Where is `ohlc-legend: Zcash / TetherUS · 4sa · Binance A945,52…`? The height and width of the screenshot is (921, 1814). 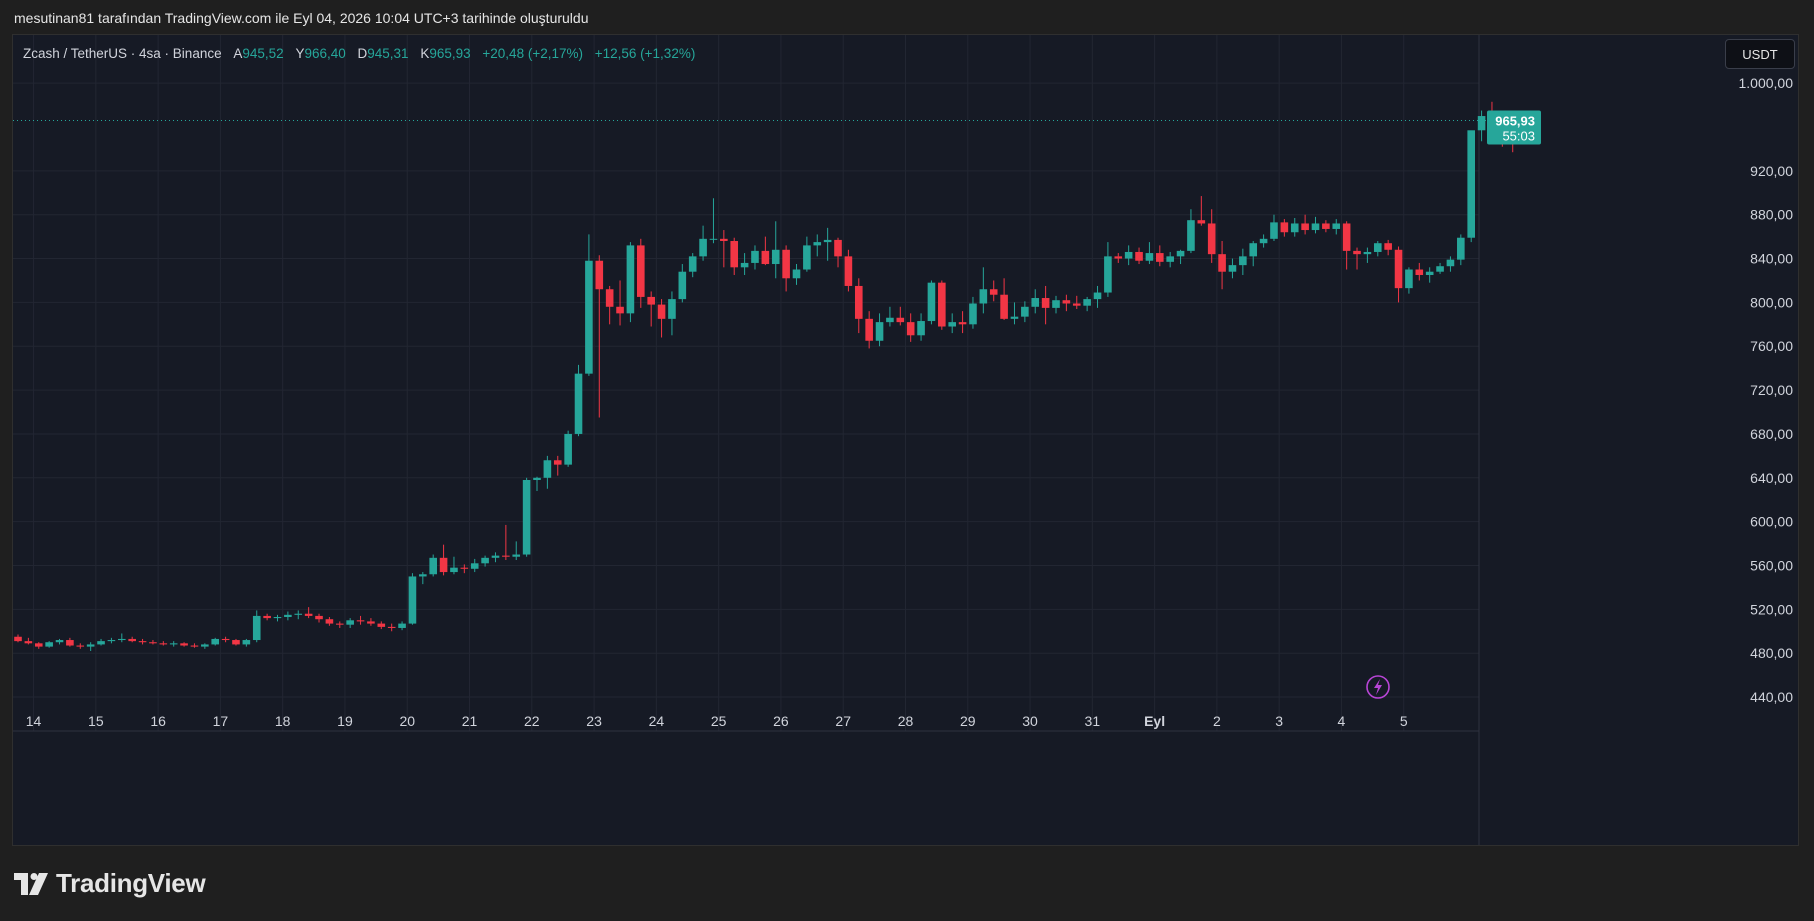 ohlc-legend: Zcash / TetherUS · 4sa · Binance A945,52… is located at coordinates (359, 53).